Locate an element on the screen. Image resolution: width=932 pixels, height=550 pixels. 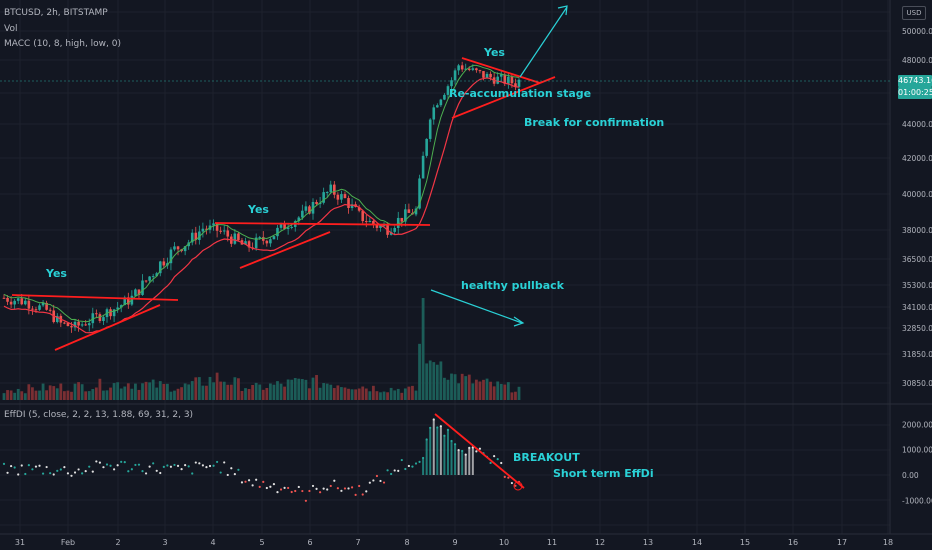
effdi-dots is located at coordinates (261, 460).